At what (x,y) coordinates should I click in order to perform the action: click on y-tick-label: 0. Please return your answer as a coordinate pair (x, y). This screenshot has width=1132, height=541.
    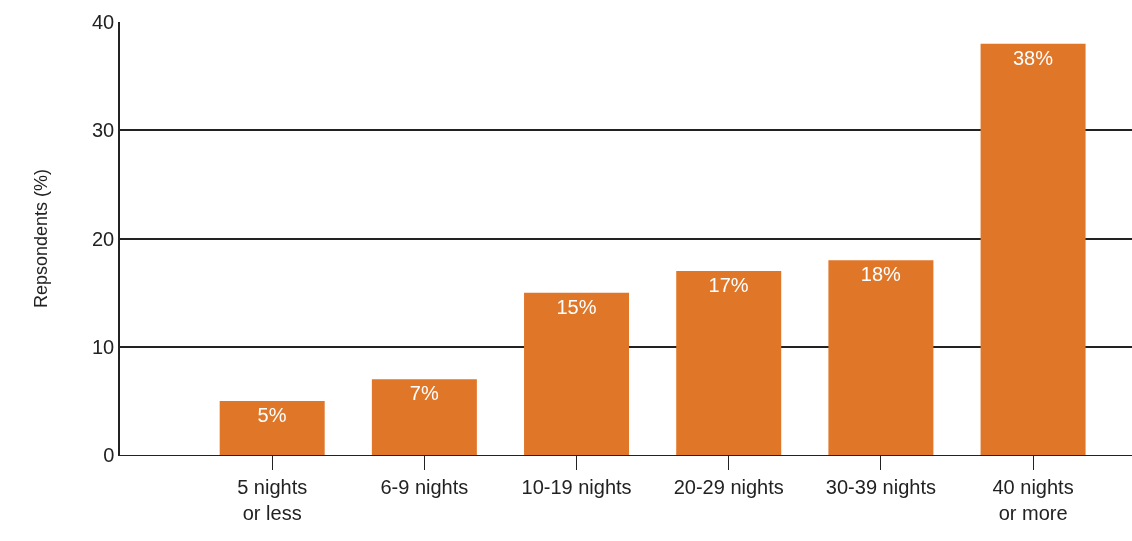
    Looking at the image, I should click on (109, 455).